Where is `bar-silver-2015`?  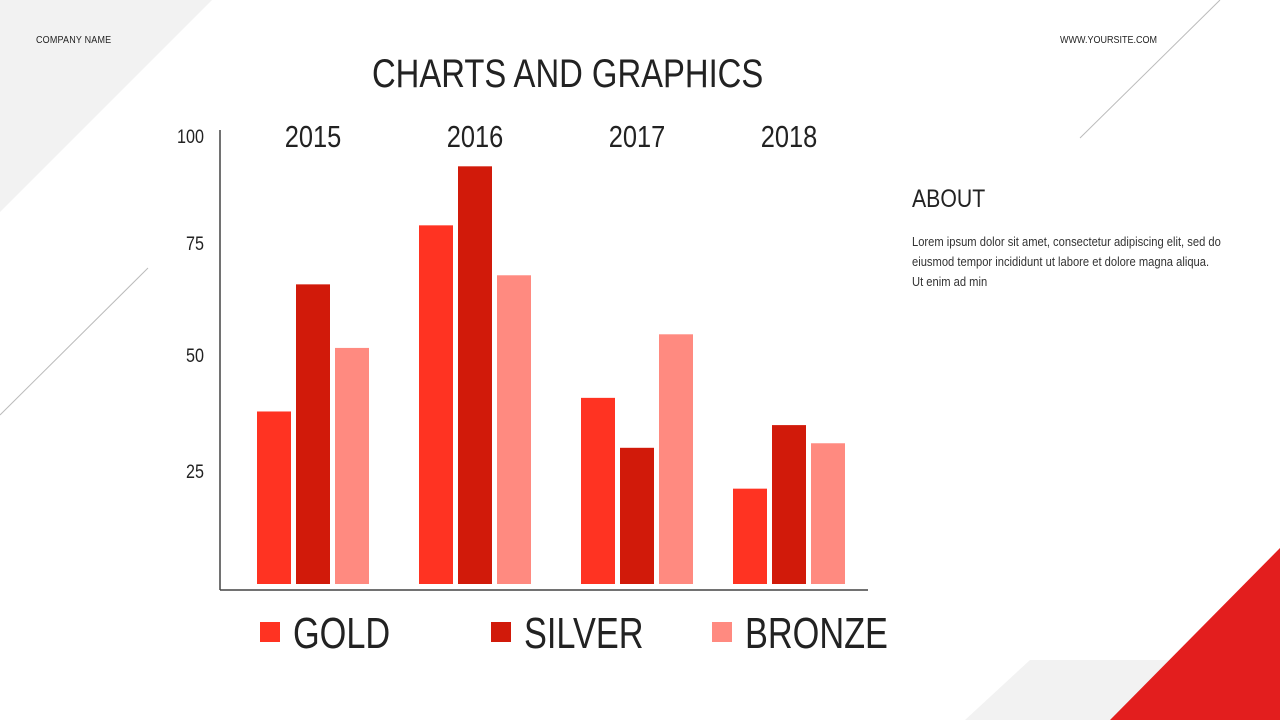
bar-silver-2015 is located at coordinates (313, 434).